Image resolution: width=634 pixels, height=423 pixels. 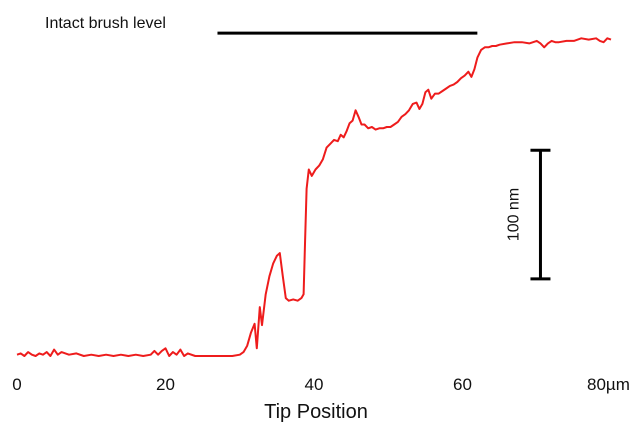 I want to click on x-axis: 0 20 40 60 80µm Tip Position, so click(x=321, y=399).